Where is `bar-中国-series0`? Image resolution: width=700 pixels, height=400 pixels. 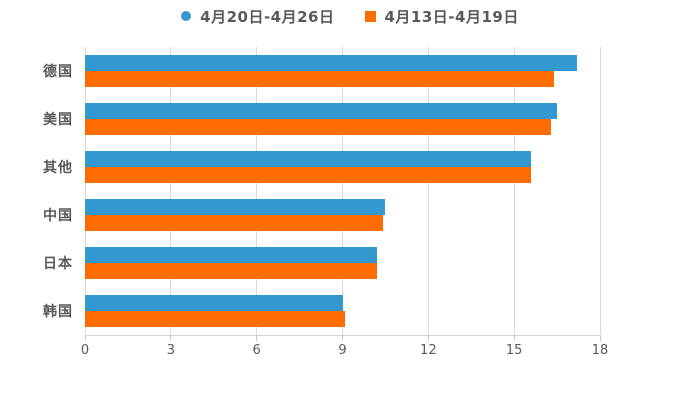 bar-中国-series0 is located at coordinates (235, 207).